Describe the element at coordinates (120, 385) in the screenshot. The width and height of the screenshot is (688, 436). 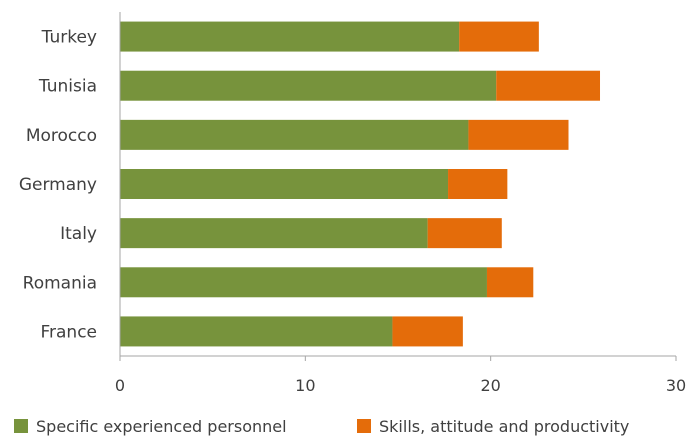
I see `x-tick-label-0: 0` at that location.